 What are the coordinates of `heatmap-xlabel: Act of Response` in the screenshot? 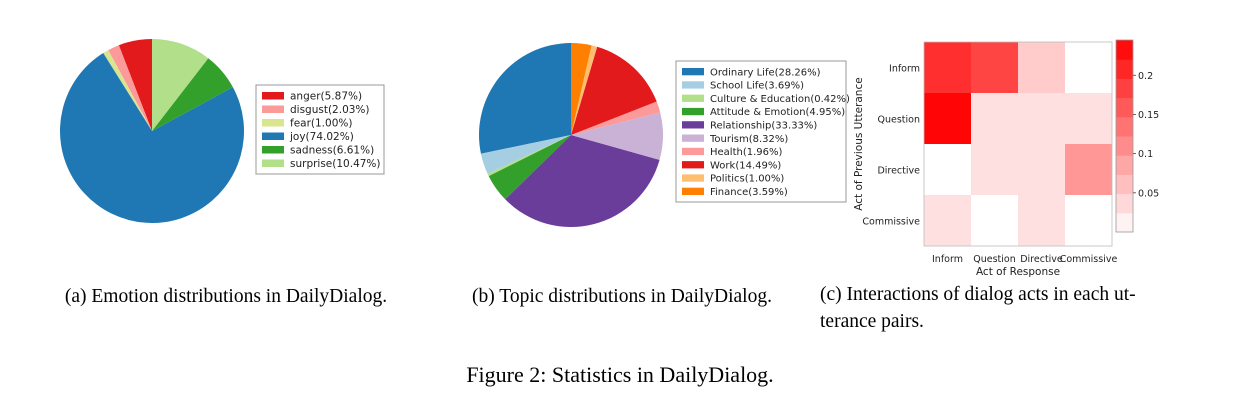 It's located at (1018, 272).